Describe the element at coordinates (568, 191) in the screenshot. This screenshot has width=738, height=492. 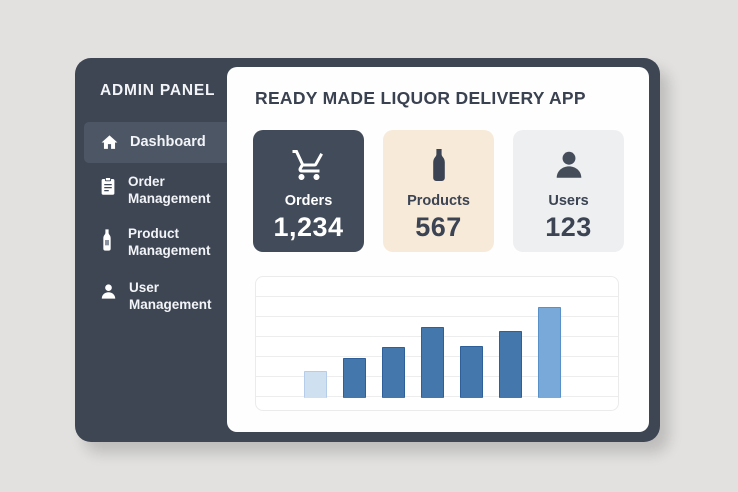
I see `stat-card-users: Users 123` at that location.